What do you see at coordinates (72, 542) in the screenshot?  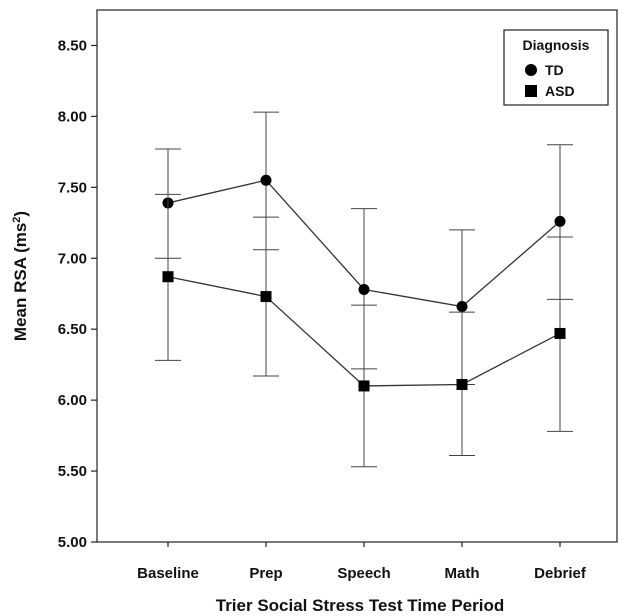 I see `y-tick-label: 5.00` at bounding box center [72, 542].